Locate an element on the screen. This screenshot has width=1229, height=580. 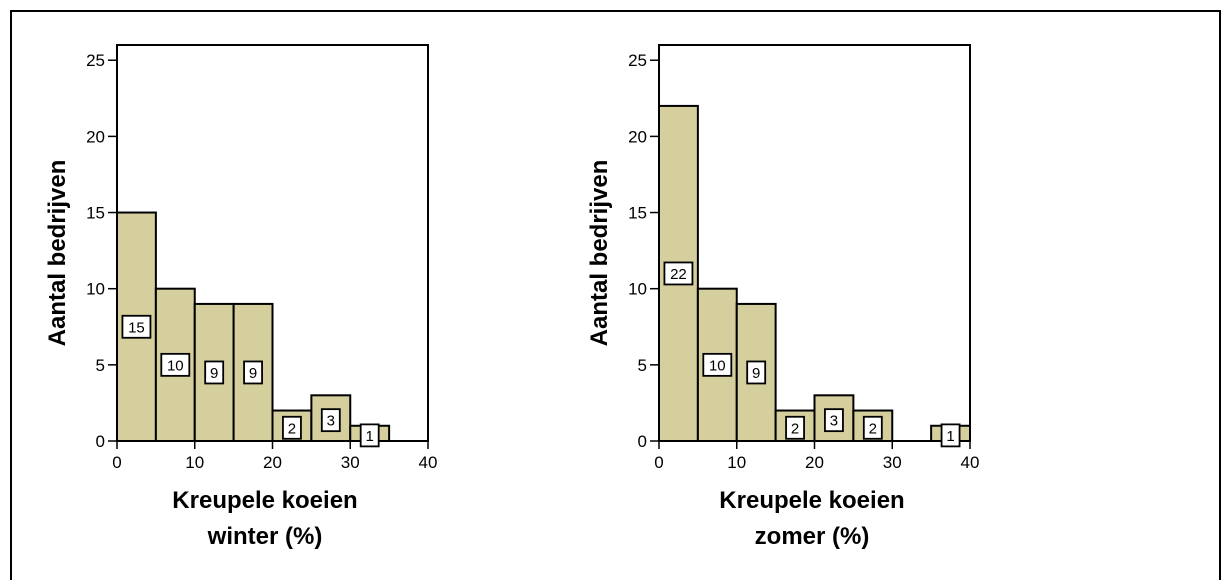
data-label: 22 is located at coordinates (678, 274).